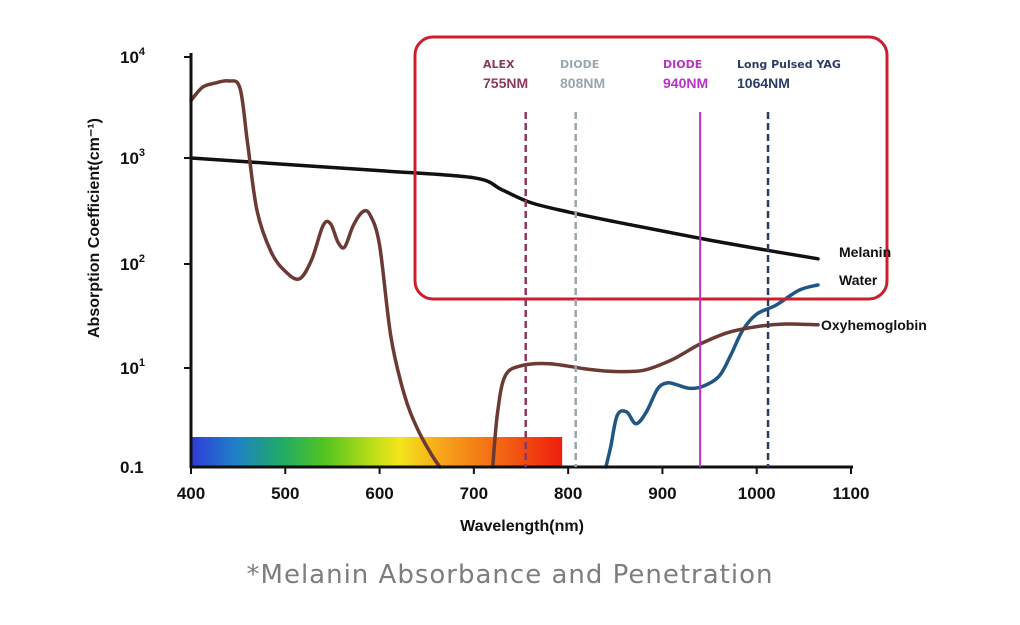 Image resolution: width=1020 pixels, height=625 pixels. I want to click on laser-wavelength-label: 940NM, so click(685, 83).